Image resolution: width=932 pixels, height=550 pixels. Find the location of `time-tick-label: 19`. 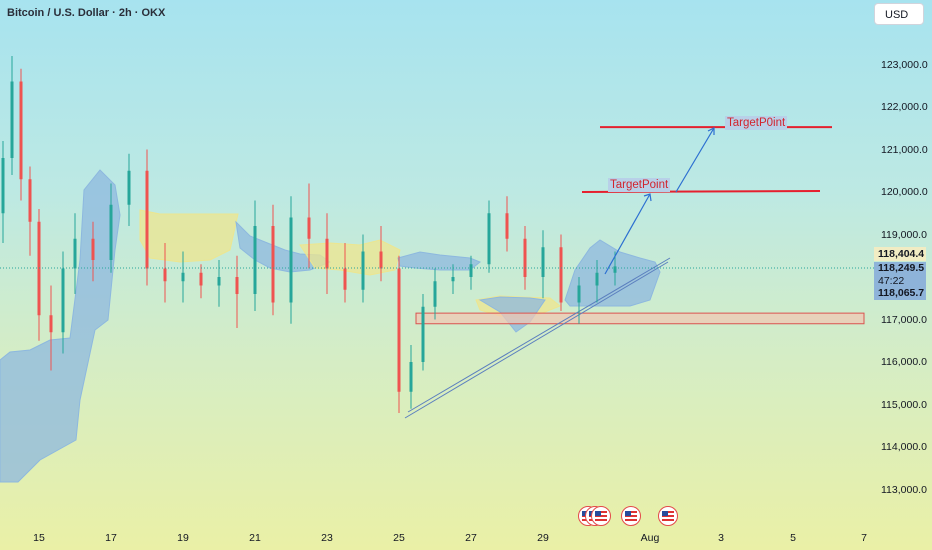

time-tick-label: 19 is located at coordinates (183, 538).